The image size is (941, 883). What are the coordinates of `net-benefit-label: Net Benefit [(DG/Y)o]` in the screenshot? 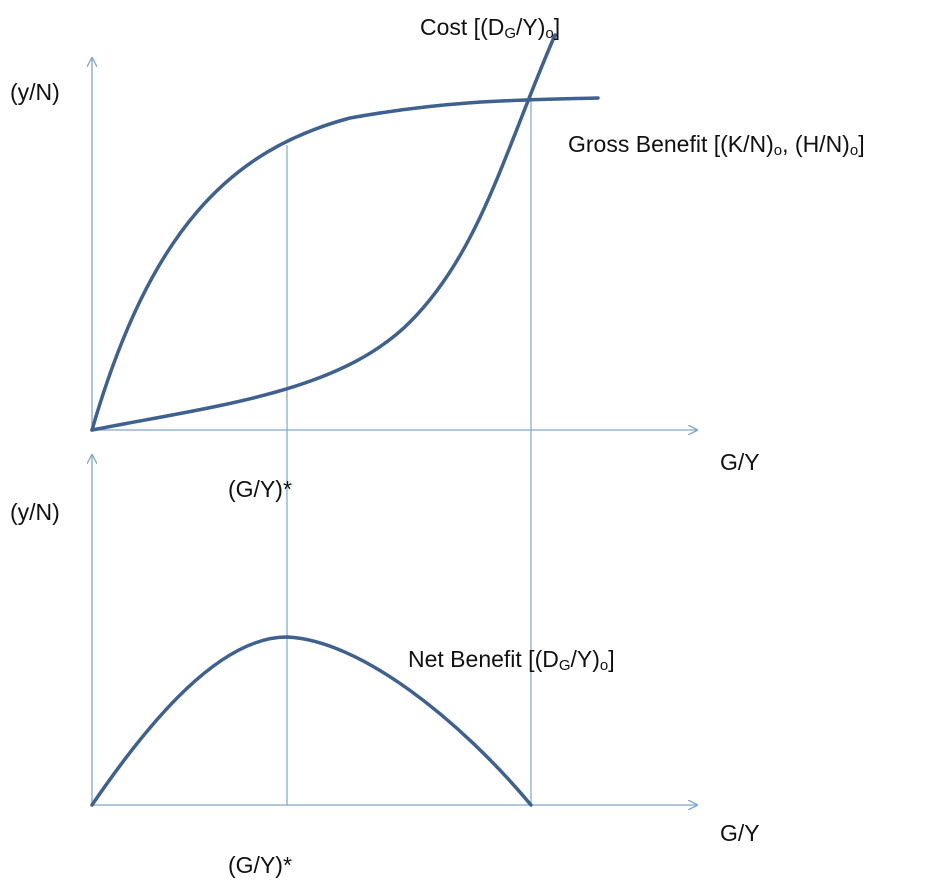 It's located at (511, 660).